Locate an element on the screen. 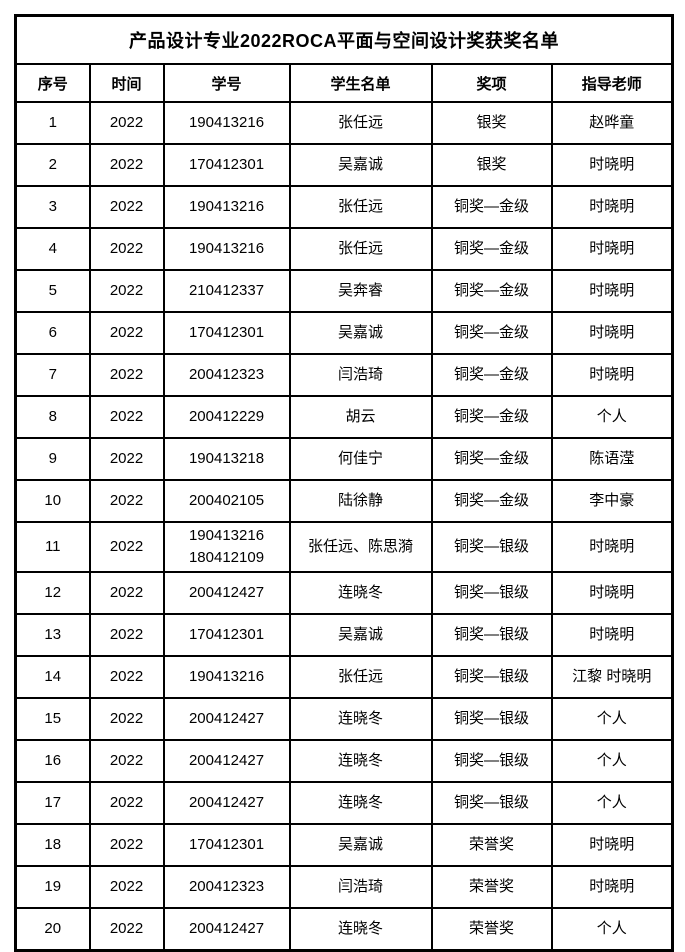 The width and height of the screenshot is (685, 952). table-row: 16 2022 200412427 连晓冬 铜奖—银级 个人 is located at coordinates (344, 760).